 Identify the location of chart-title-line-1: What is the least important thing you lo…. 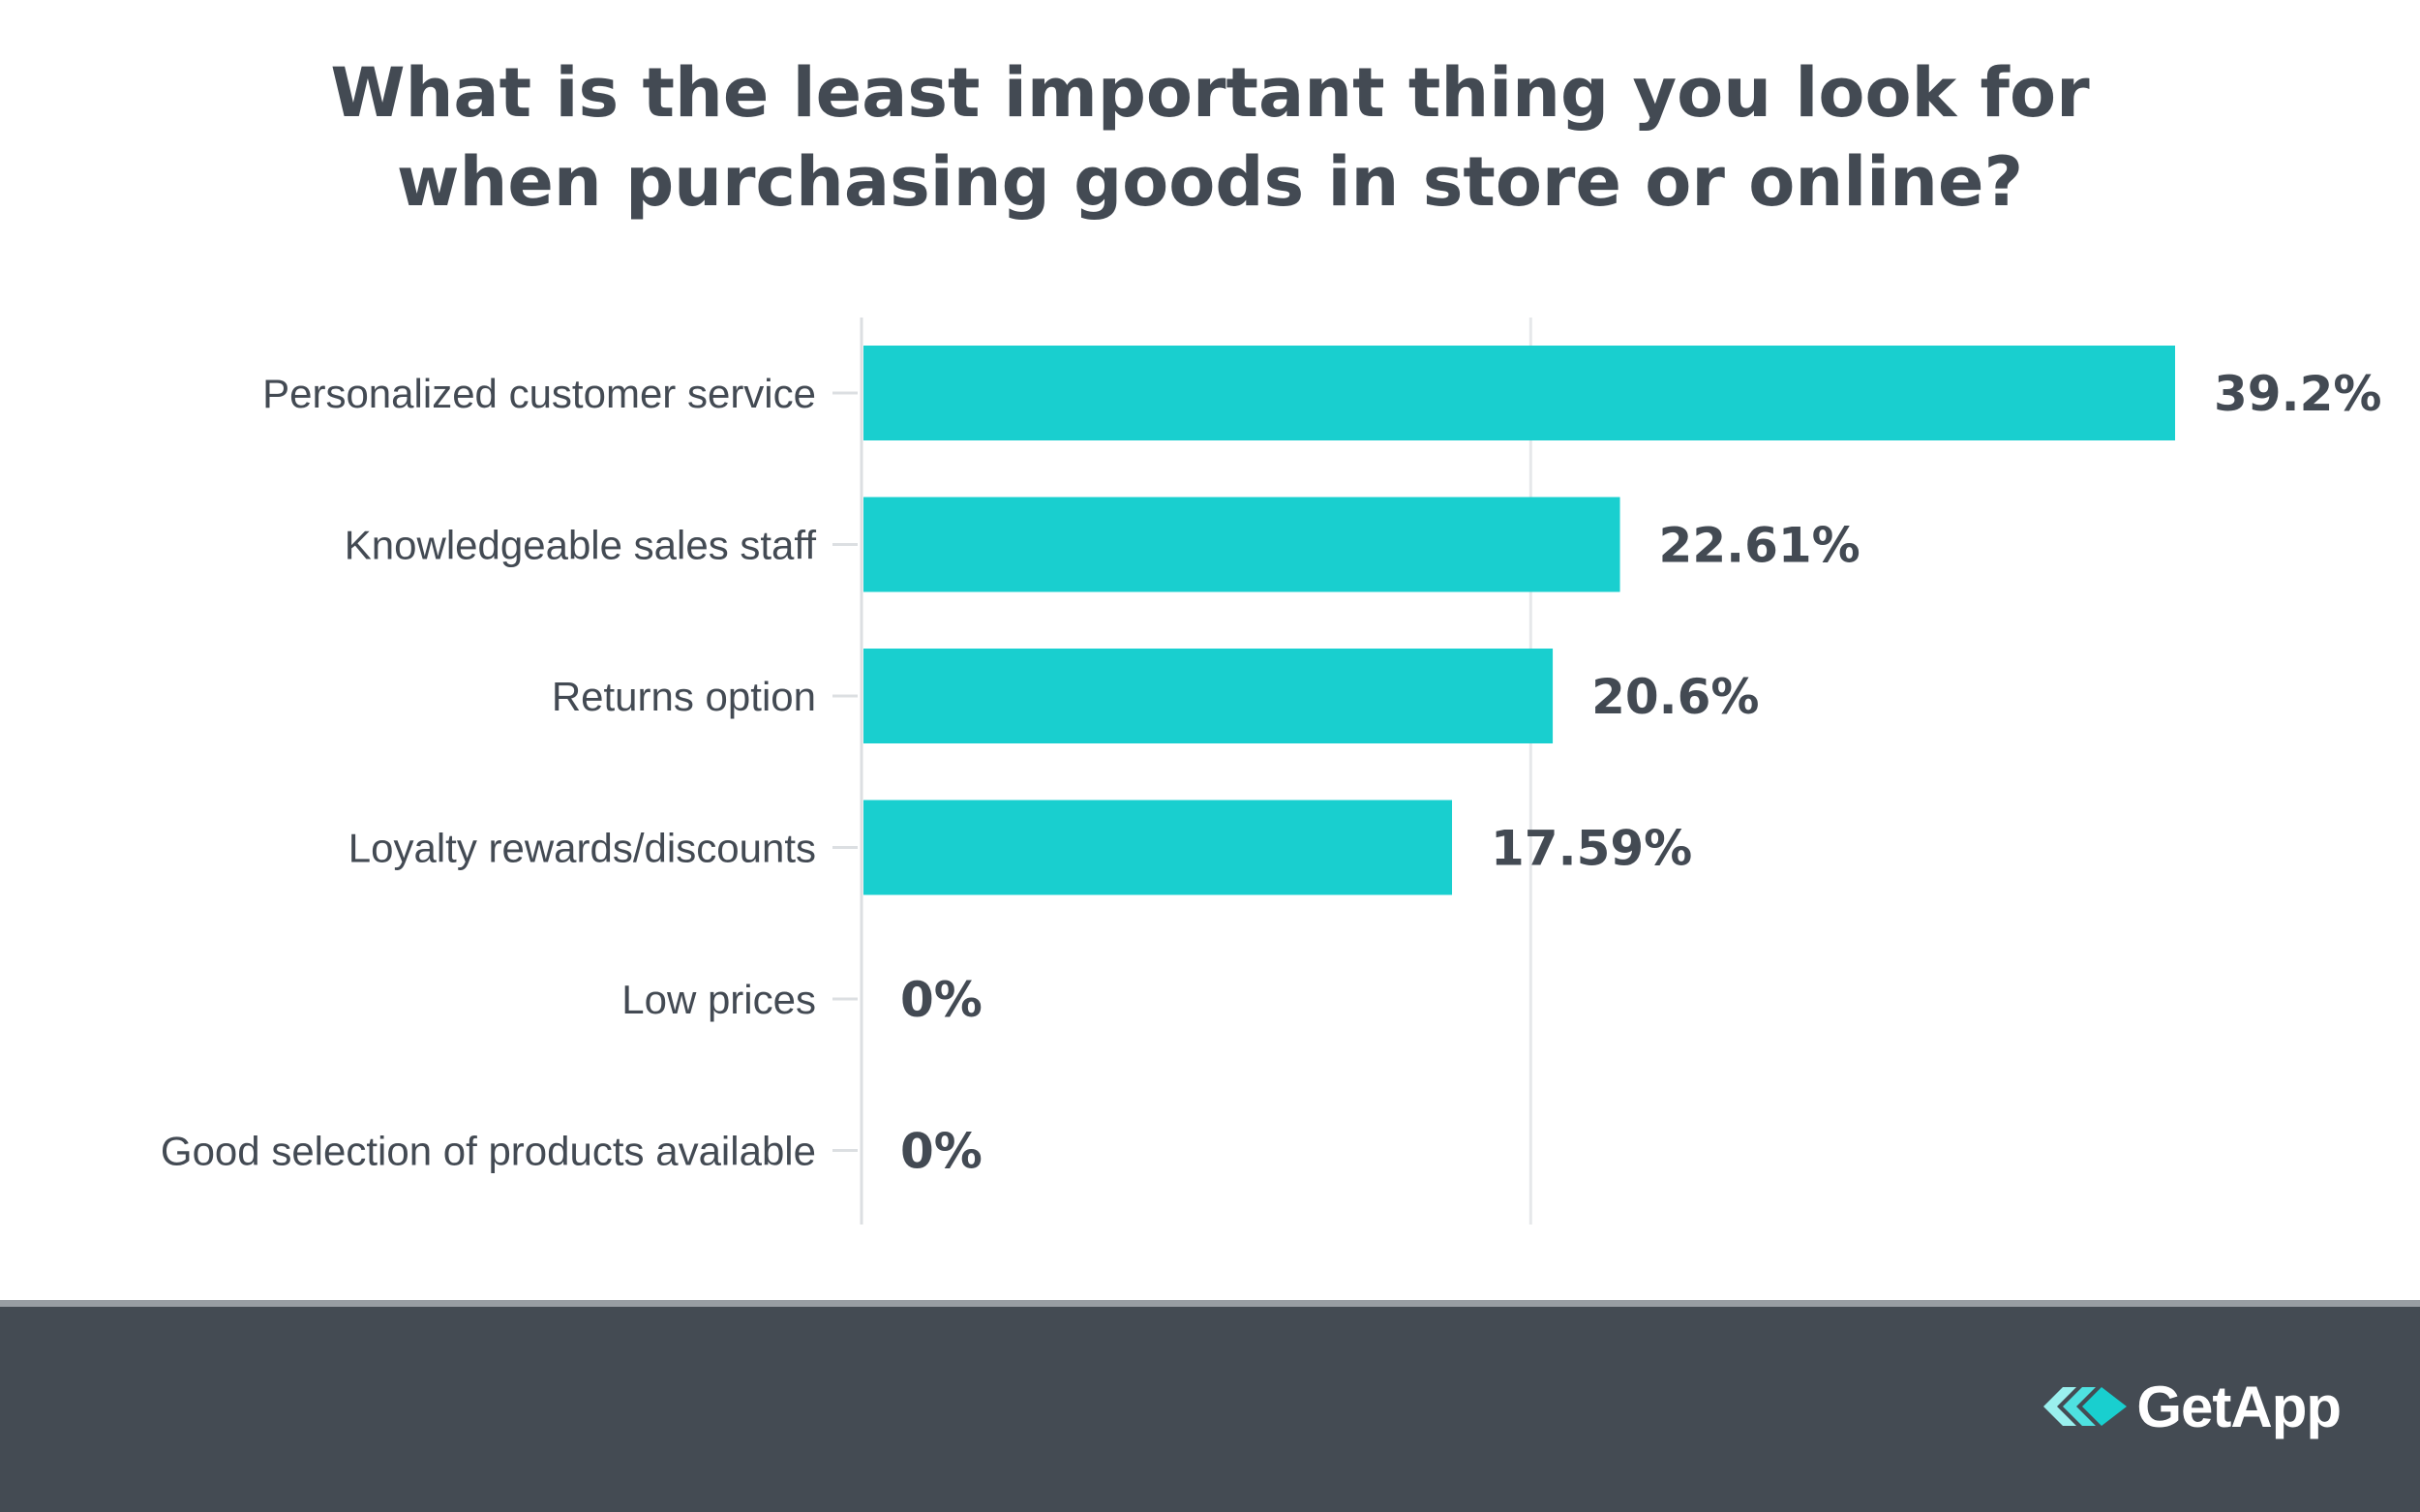
(1210, 93).